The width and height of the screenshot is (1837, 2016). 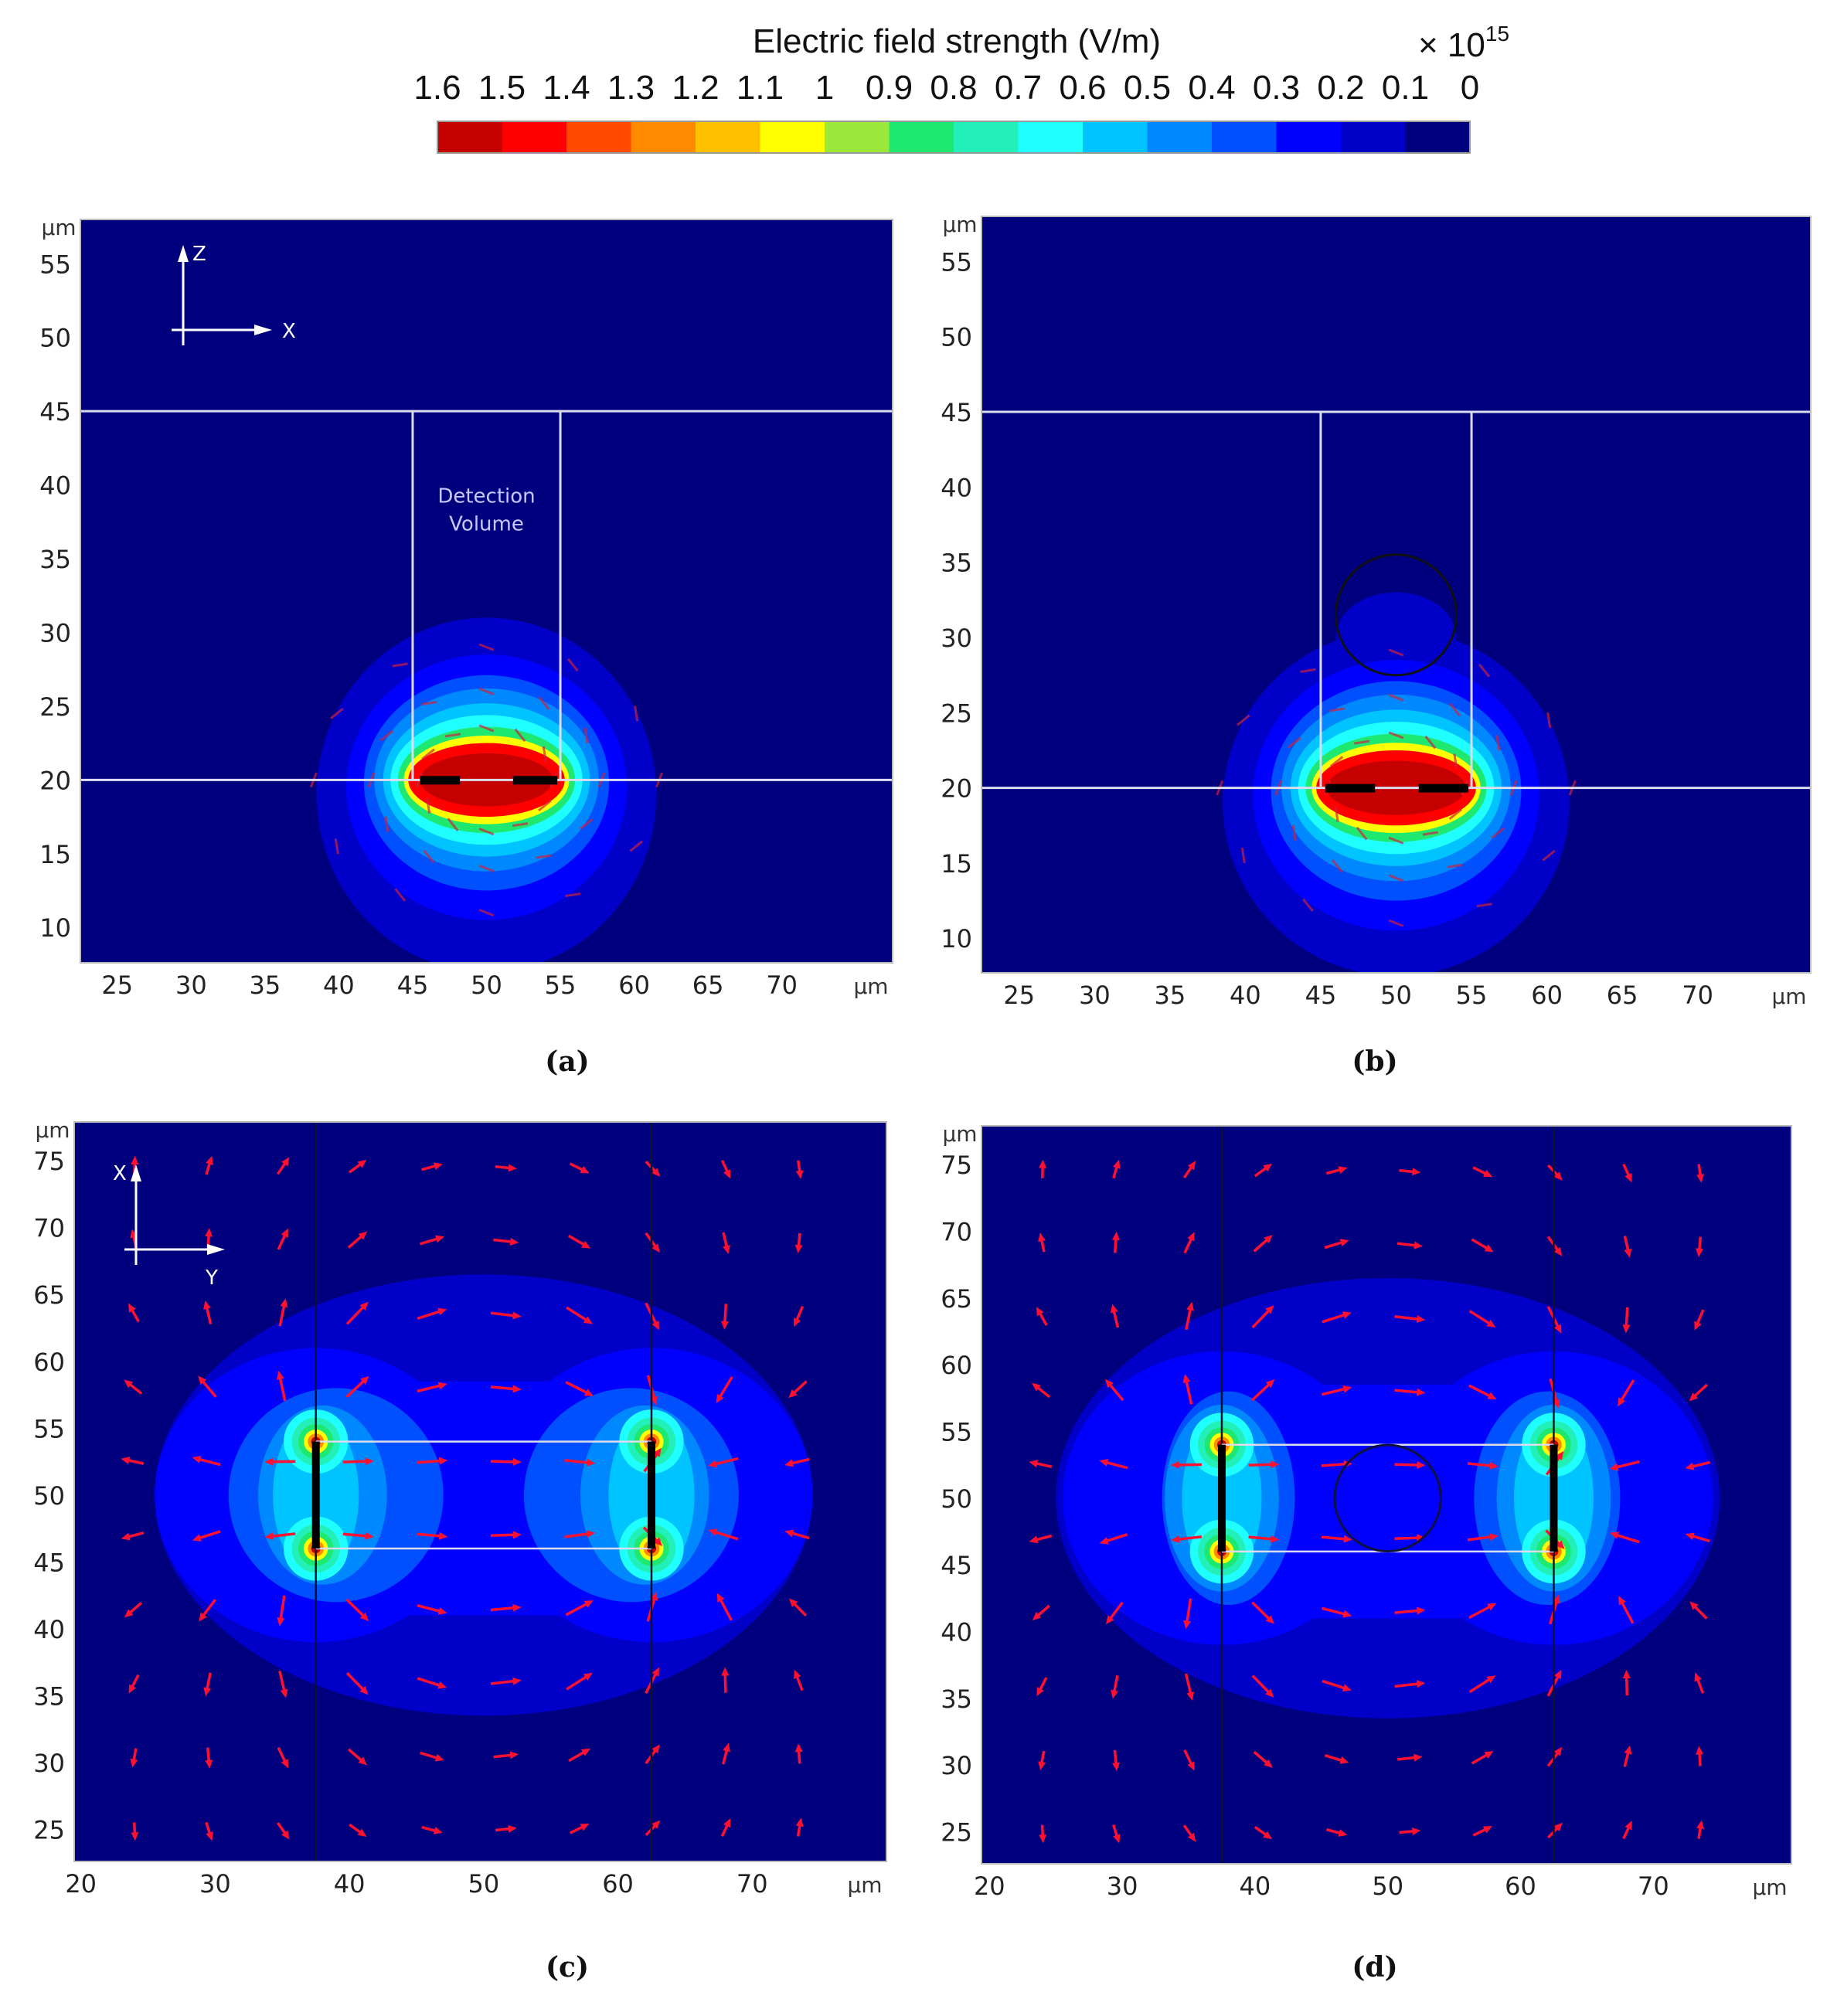 What do you see at coordinates (708, 985) in the screenshot?
I see `x-tick-label: 65` at bounding box center [708, 985].